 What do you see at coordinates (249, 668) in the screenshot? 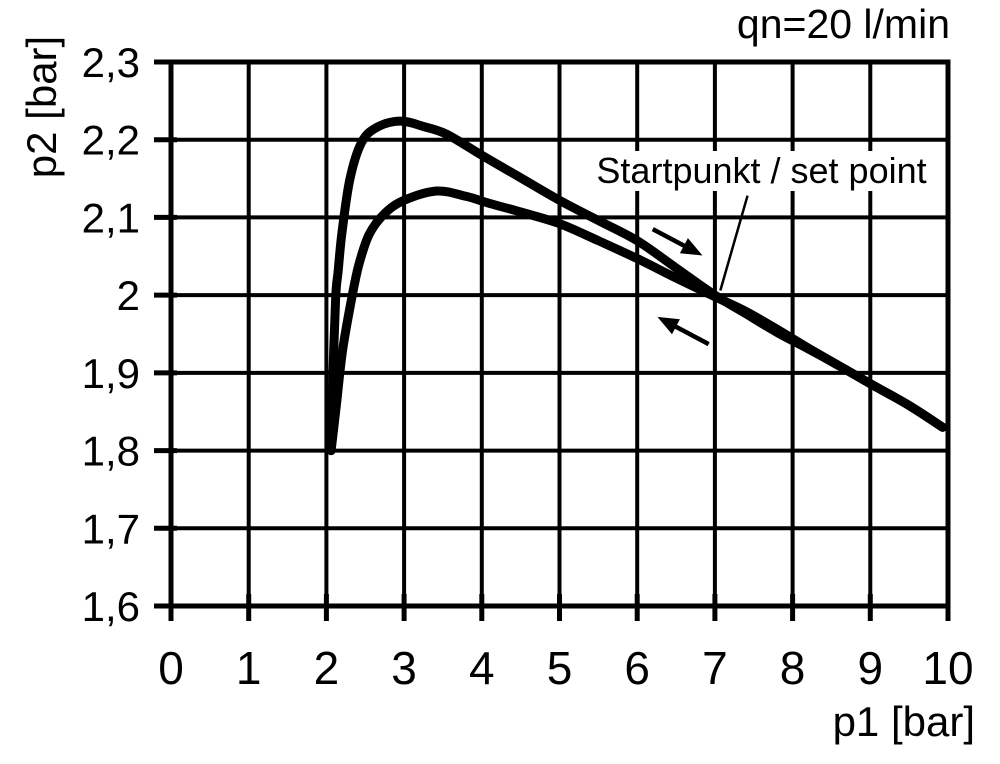
I see `x-tick-label: 1` at bounding box center [249, 668].